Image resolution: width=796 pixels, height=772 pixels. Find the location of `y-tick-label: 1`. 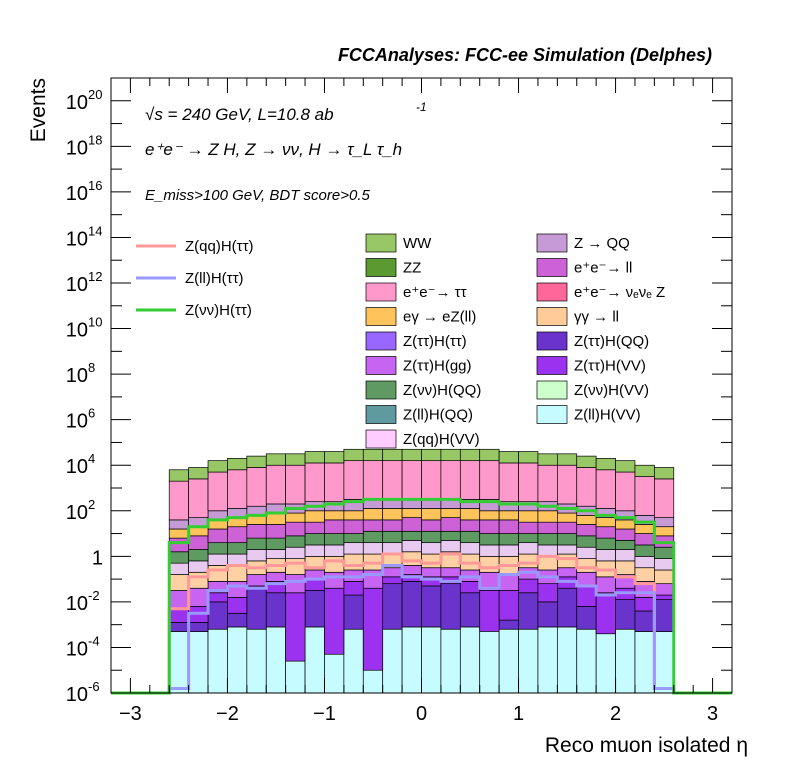

y-tick-label: 1 is located at coordinates (97, 558).